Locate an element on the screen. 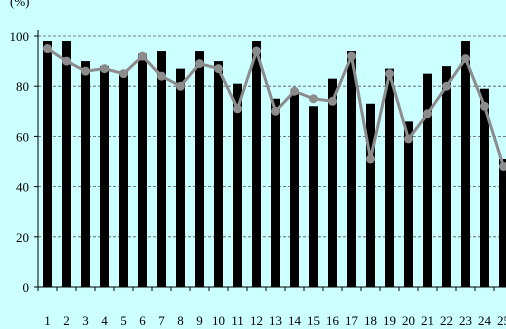 This screenshot has height=329, width=506. x-tick-label-7: 7 is located at coordinates (161, 320).